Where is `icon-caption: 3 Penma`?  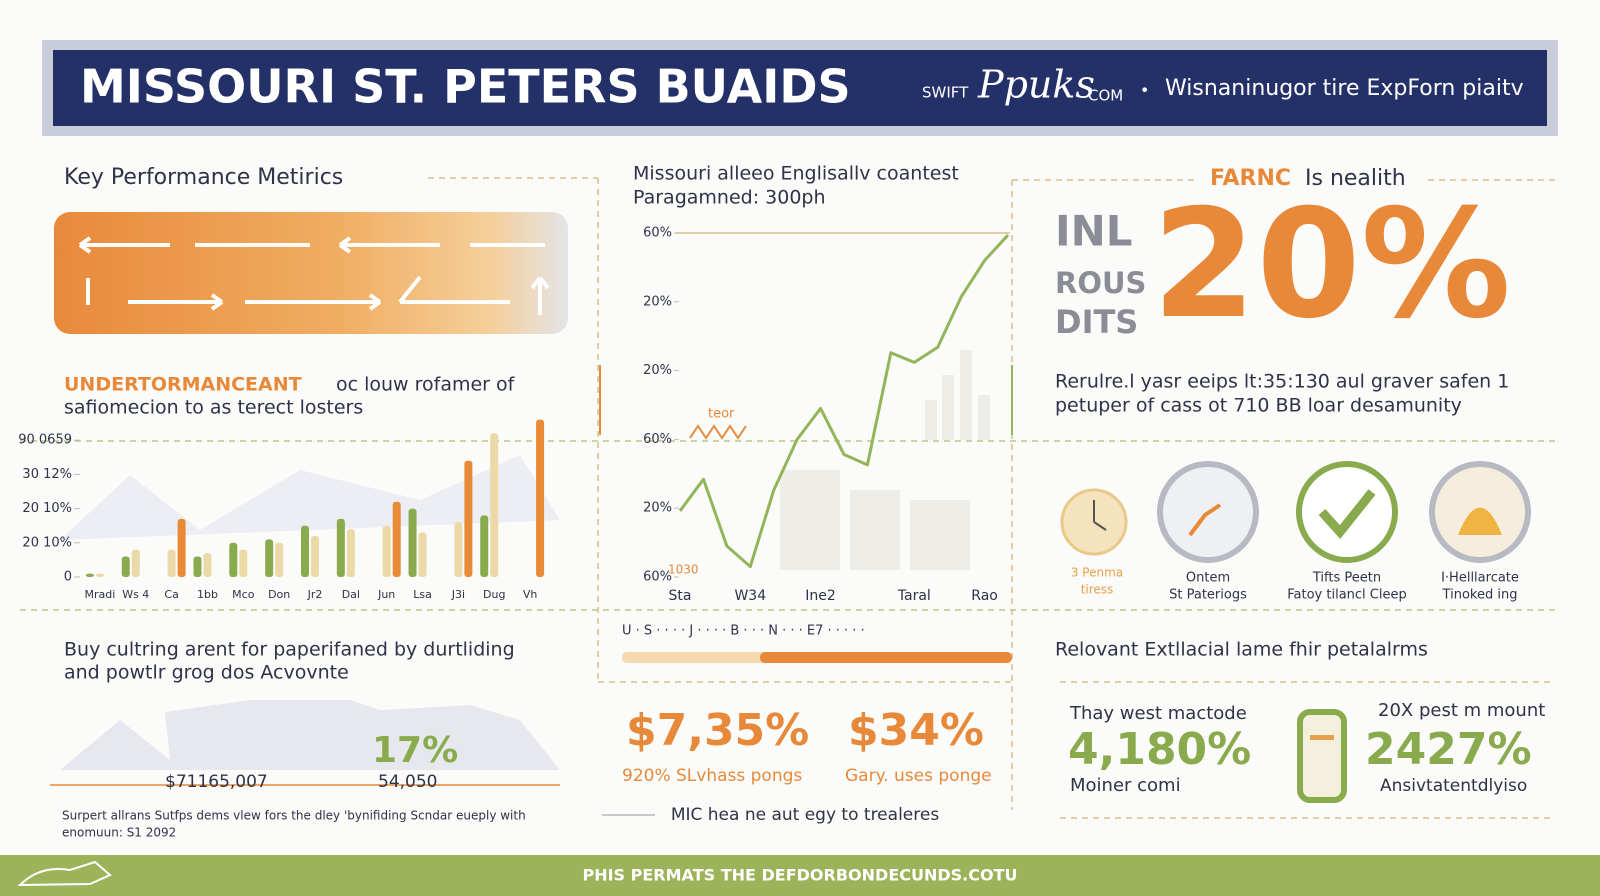 icon-caption: 3 Penma is located at coordinates (1097, 573).